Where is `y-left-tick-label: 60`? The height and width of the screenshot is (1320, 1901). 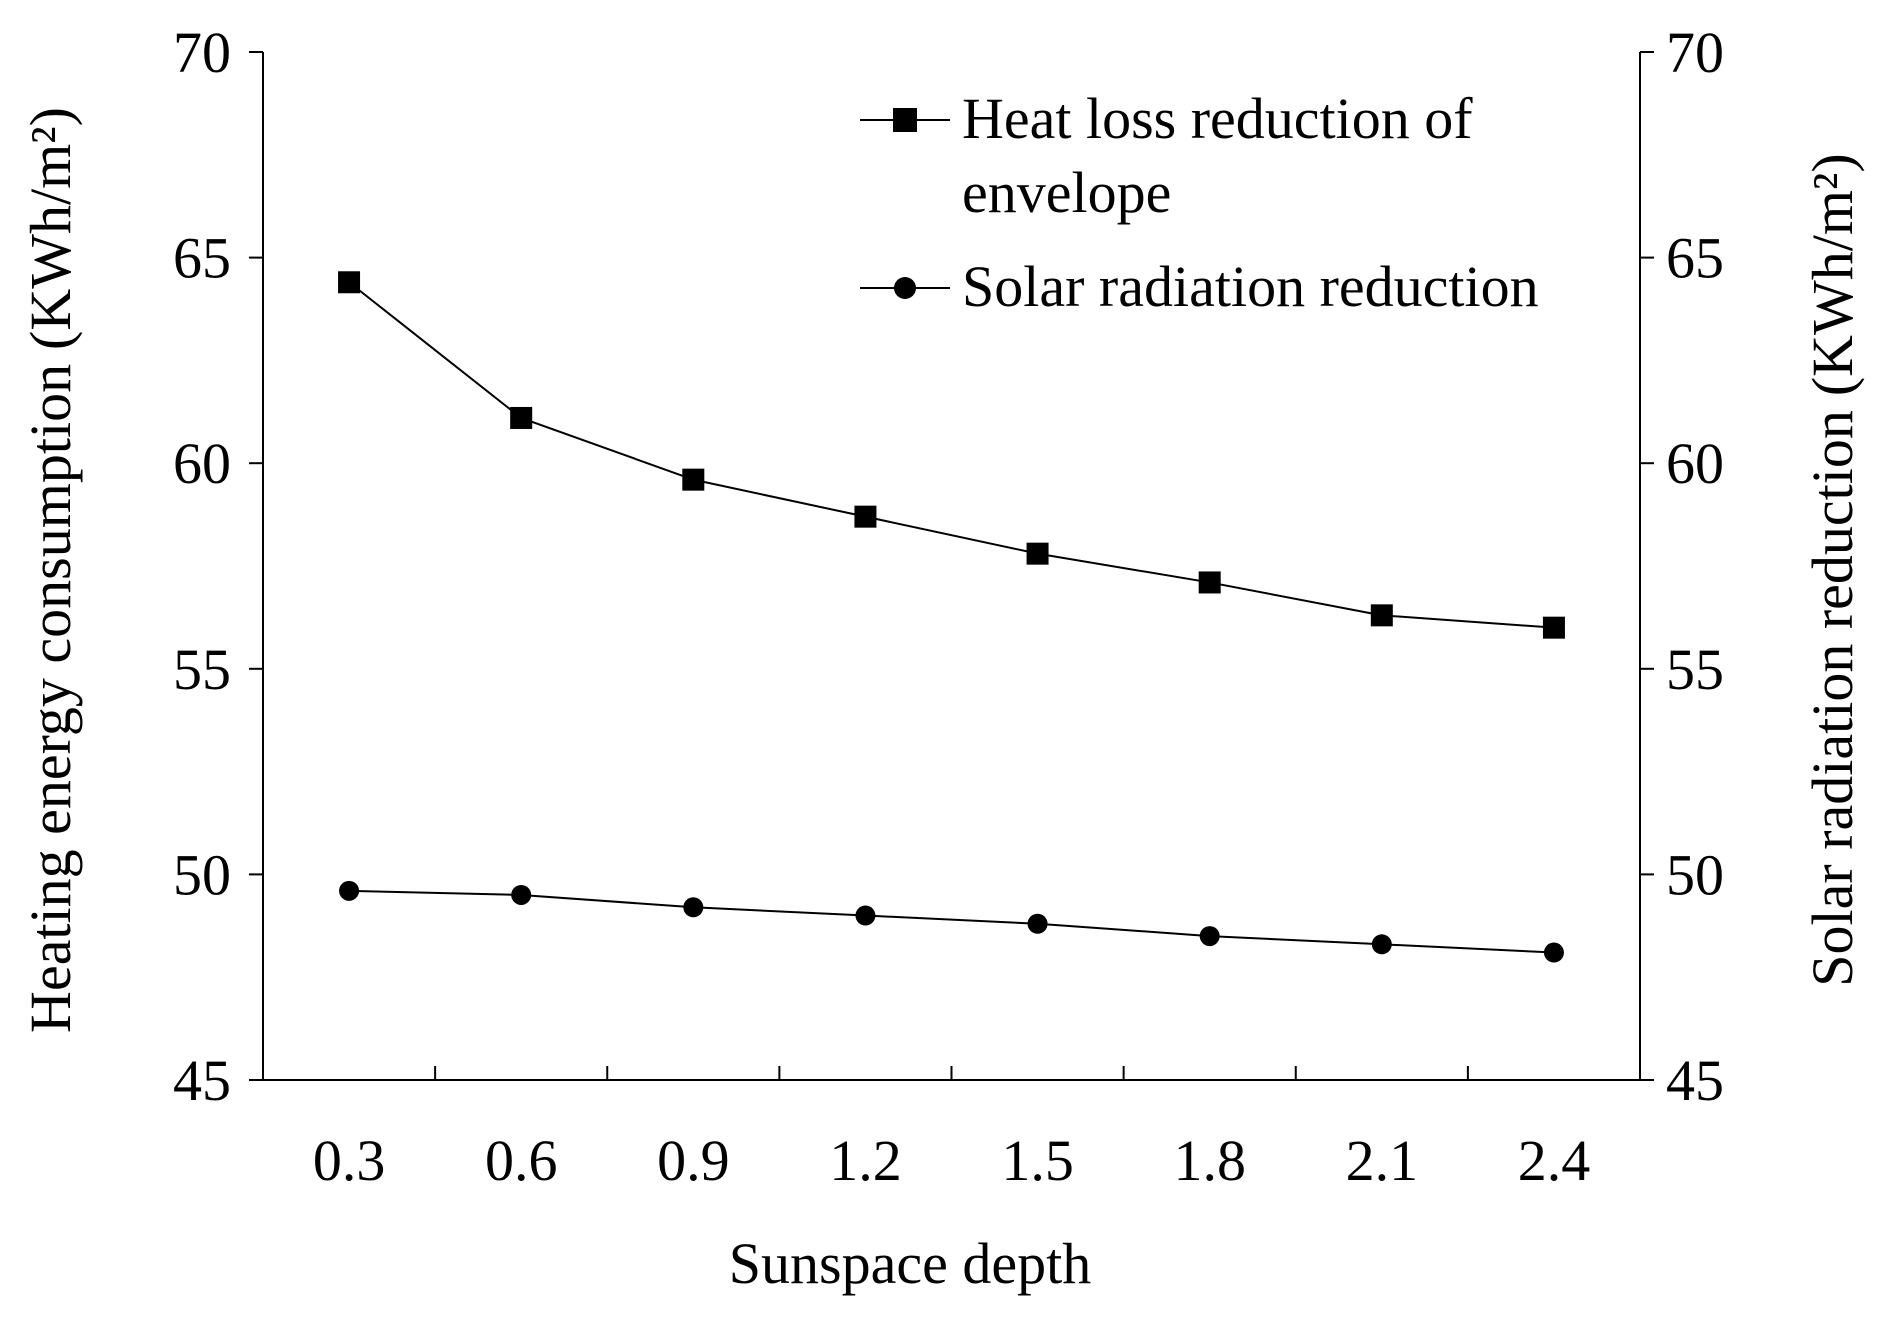
y-left-tick-label: 60 is located at coordinates (202, 463).